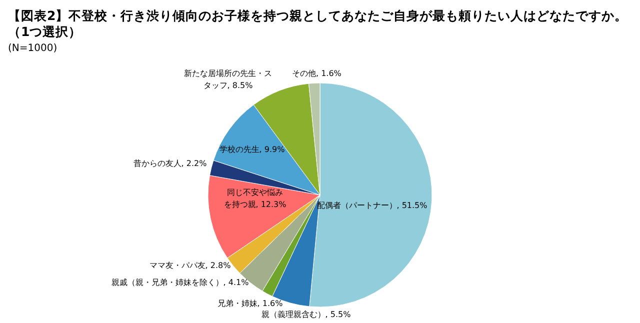 This screenshot has height=323, width=640. Describe the element at coordinates (318, 15) in the screenshot. I see `chart-title: 【図表2】不登校・行き渋り傾向のお子様を持つ親としてあなたご自身が最も頼りたい人はどなたですか。` at that location.